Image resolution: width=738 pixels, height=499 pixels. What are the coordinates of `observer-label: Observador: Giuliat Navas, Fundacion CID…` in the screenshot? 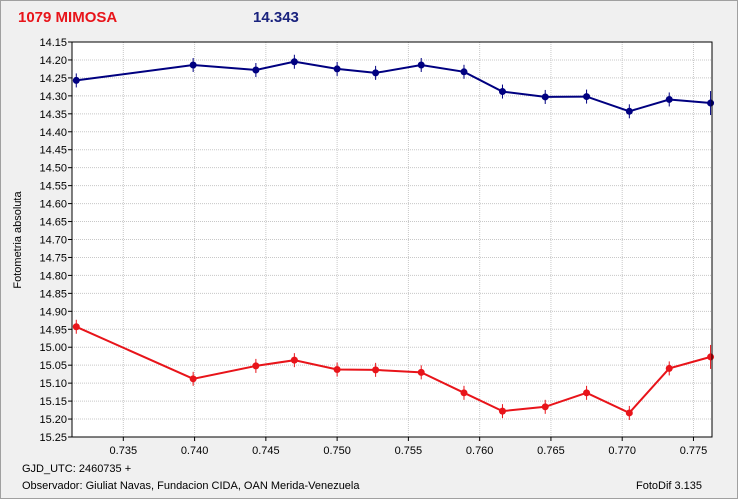 It's located at (191, 486).